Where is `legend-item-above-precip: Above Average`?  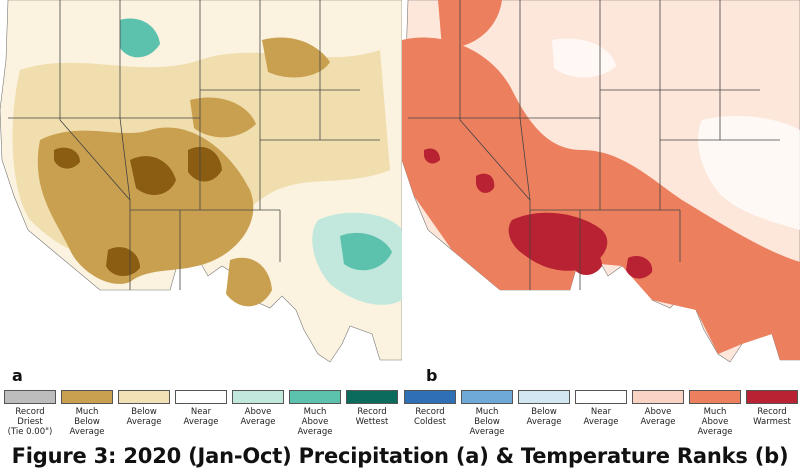
legend-item-above-precip: Above Average is located at coordinates (258, 408).